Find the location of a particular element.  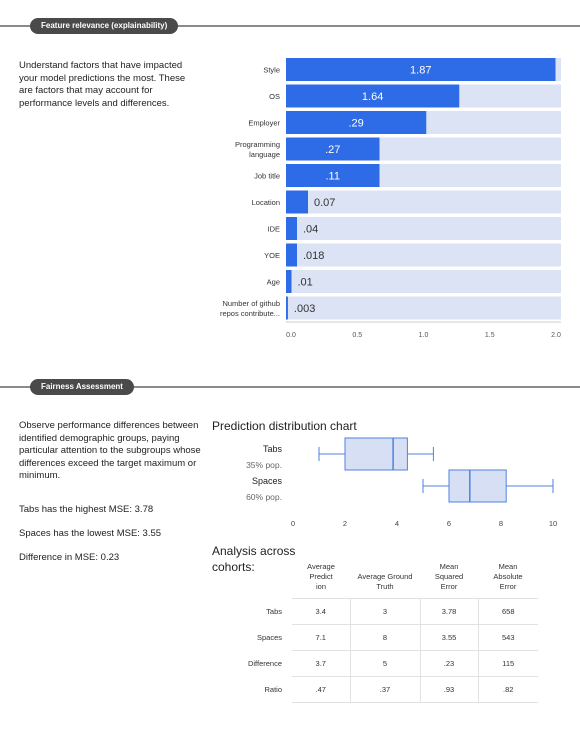

series-name: Tabs is located at coordinates (273, 449).